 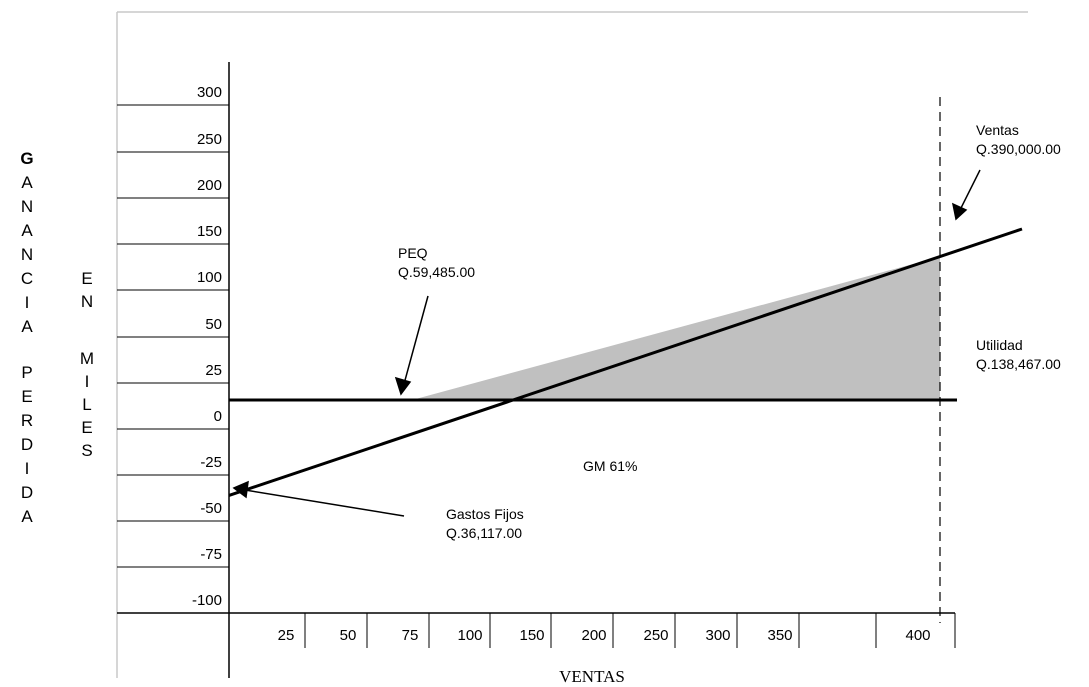 I want to click on x-tick-labels: 25 50 75 100 150 200 250 300 350 400, so click(x=604, y=635).